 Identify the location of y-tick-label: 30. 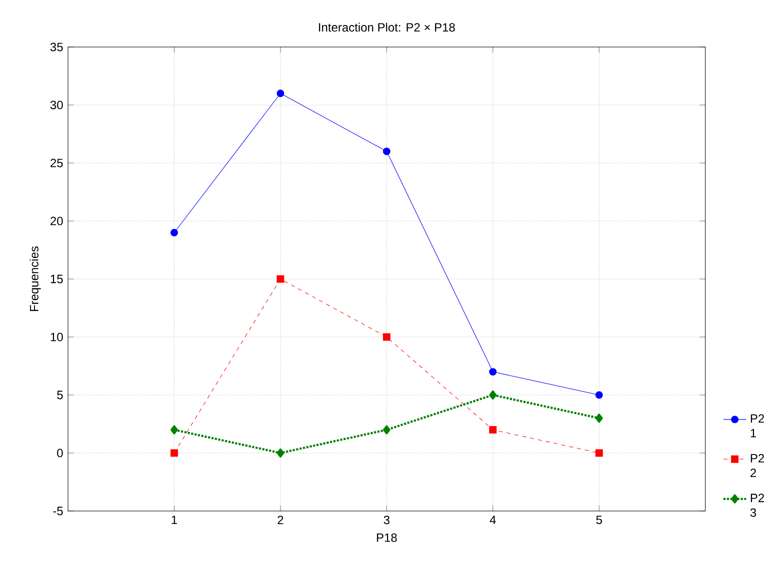
(56, 105).